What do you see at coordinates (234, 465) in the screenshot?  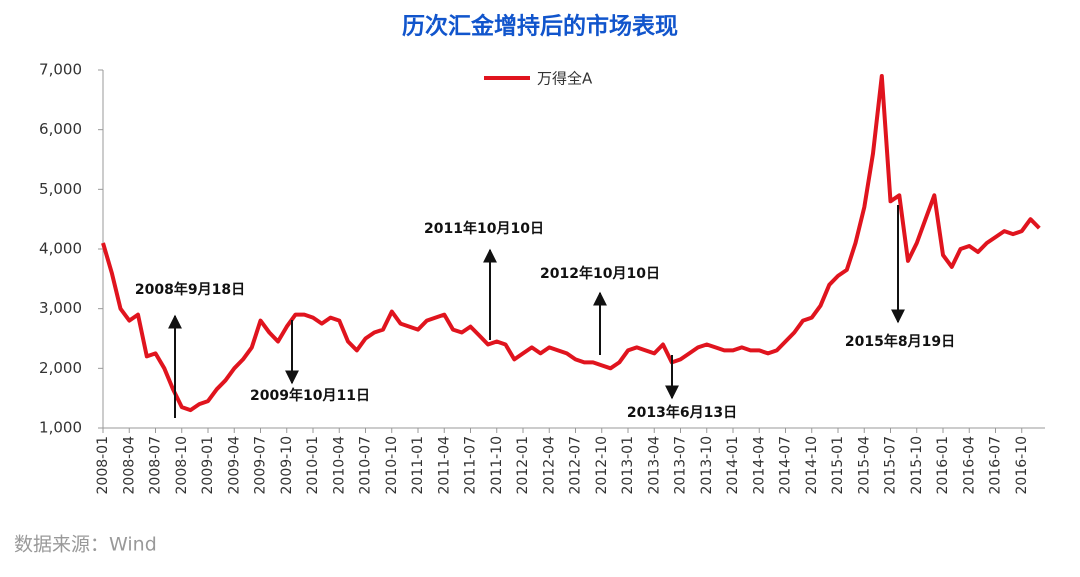 I see `x-tick-label: 2009-04` at bounding box center [234, 465].